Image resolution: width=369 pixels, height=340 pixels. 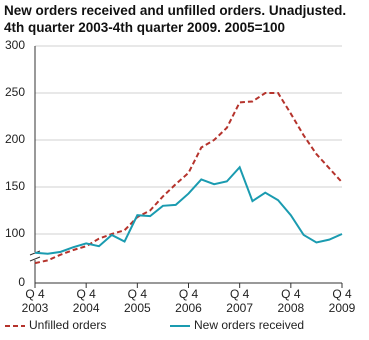 What do you see at coordinates (249, 325) in the screenshot?
I see `legend-label: New orders received` at bounding box center [249, 325].